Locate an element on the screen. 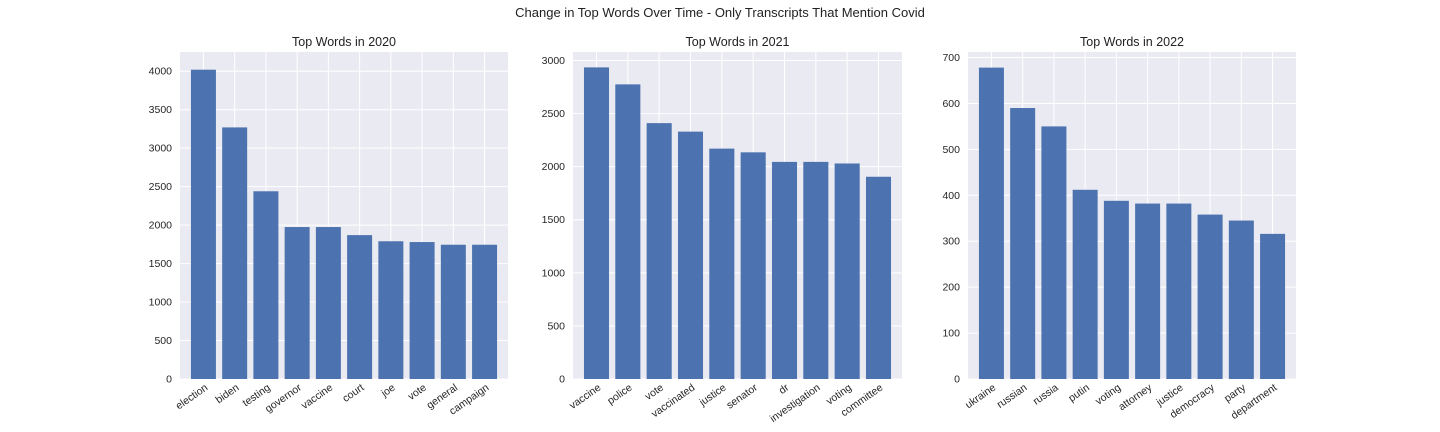 Image resolution: width=1440 pixels, height=432 pixels. bar-election is located at coordinates (203, 224).